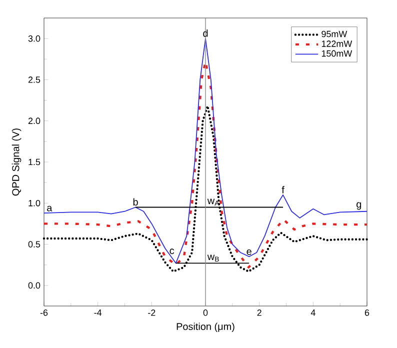  Describe the element at coordinates (213, 258) in the screenshot. I see `annotation: w$_{B}$` at that location.